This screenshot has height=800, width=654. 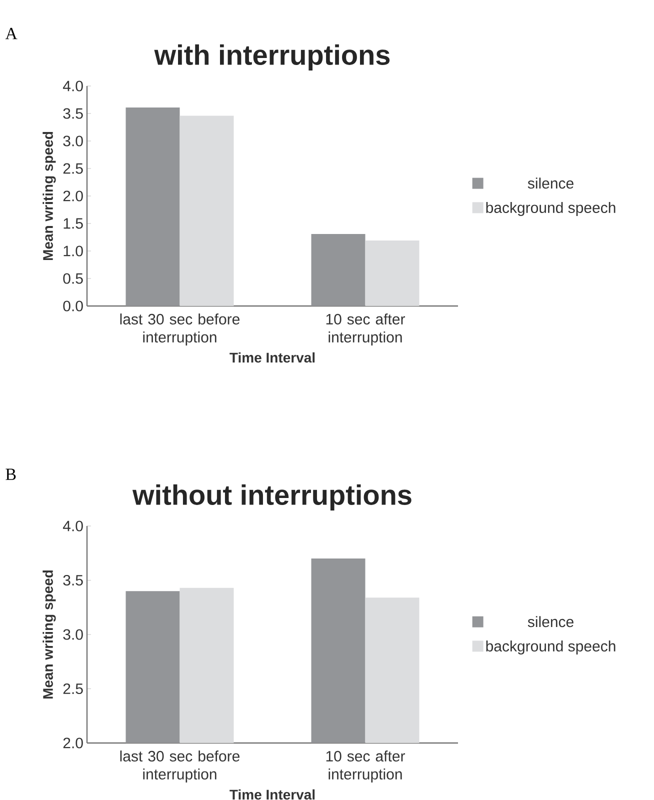 I want to click on chart-title: with interruptions, so click(x=272, y=57).